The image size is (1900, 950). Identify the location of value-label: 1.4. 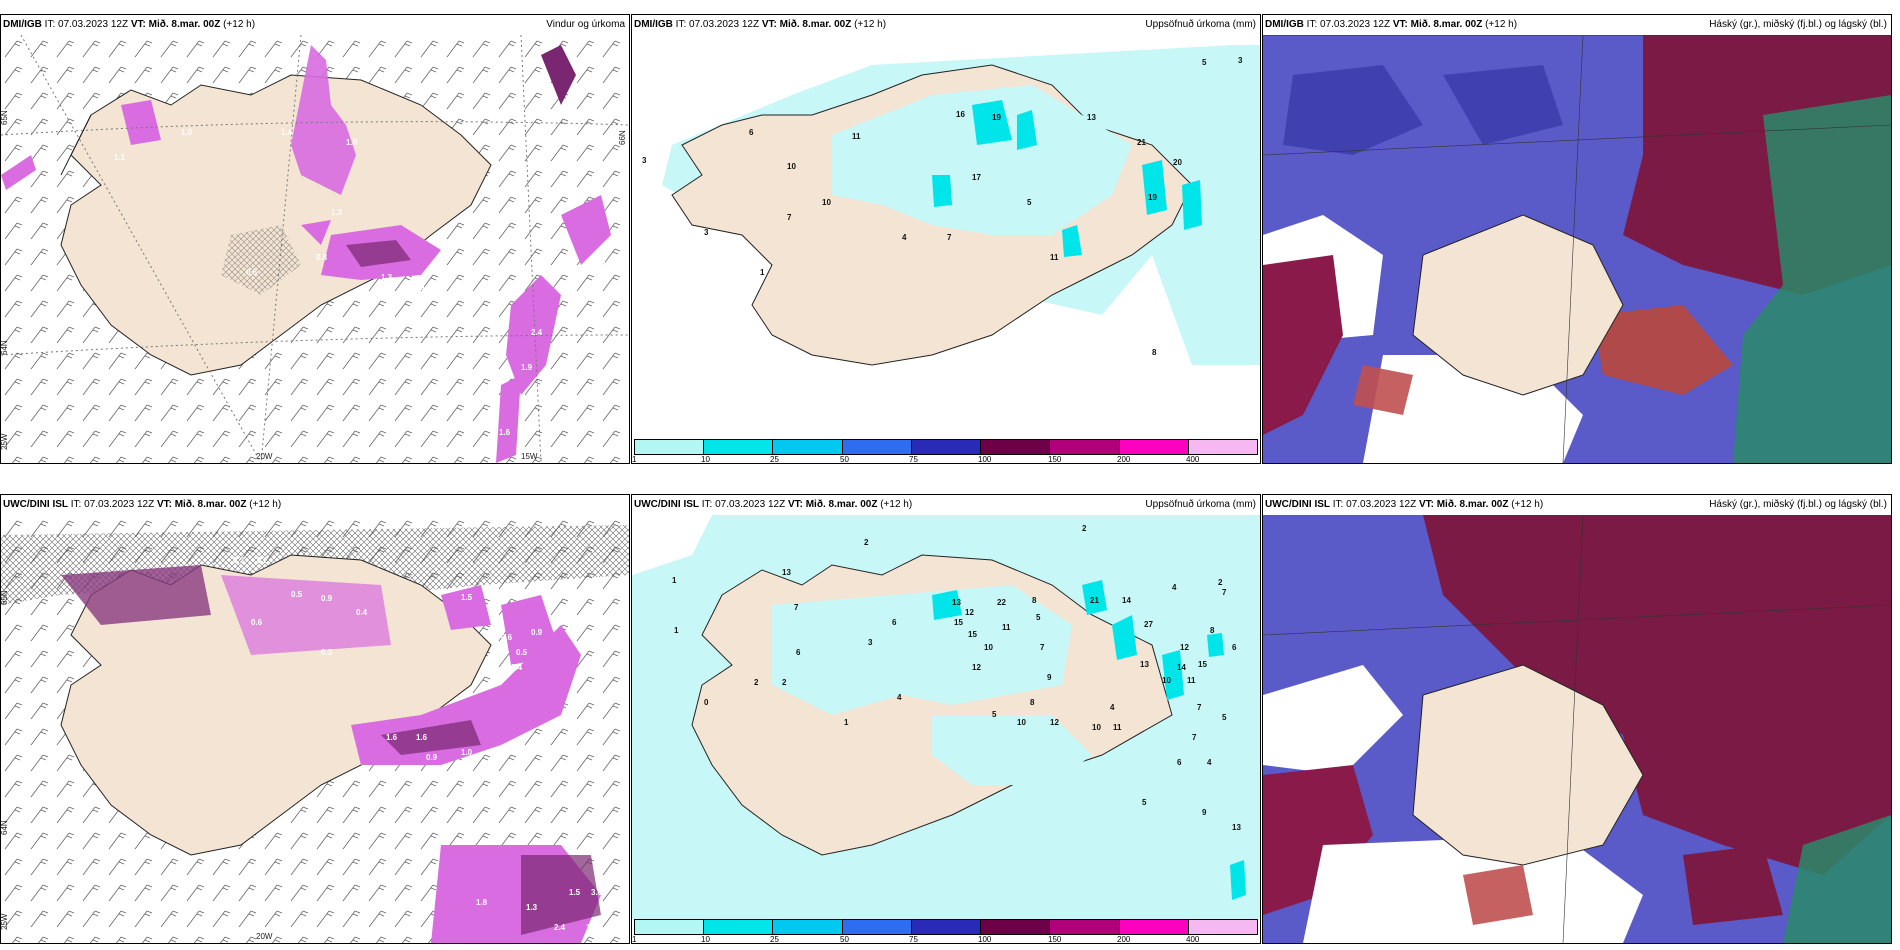
(287, 132).